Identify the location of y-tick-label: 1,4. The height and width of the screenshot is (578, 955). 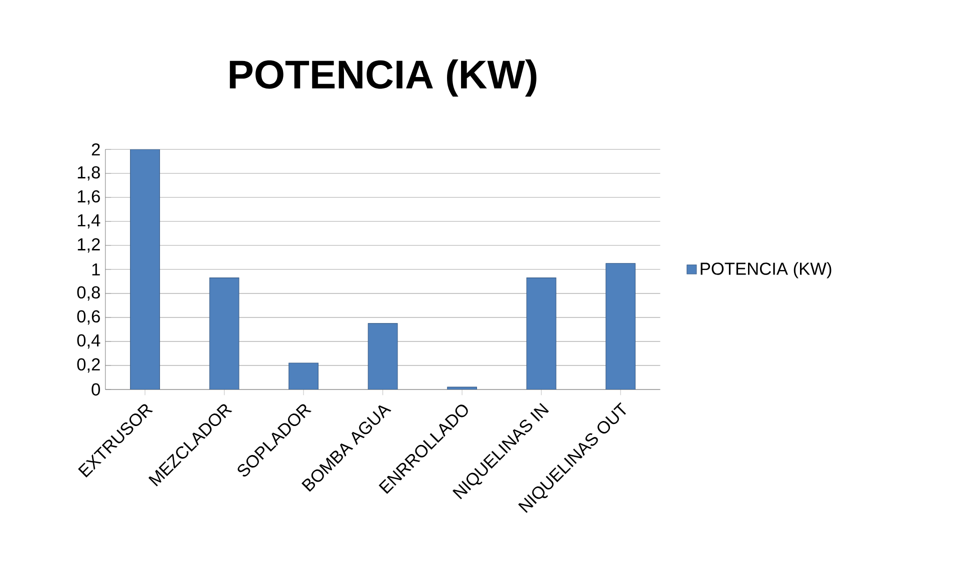
(89, 221).